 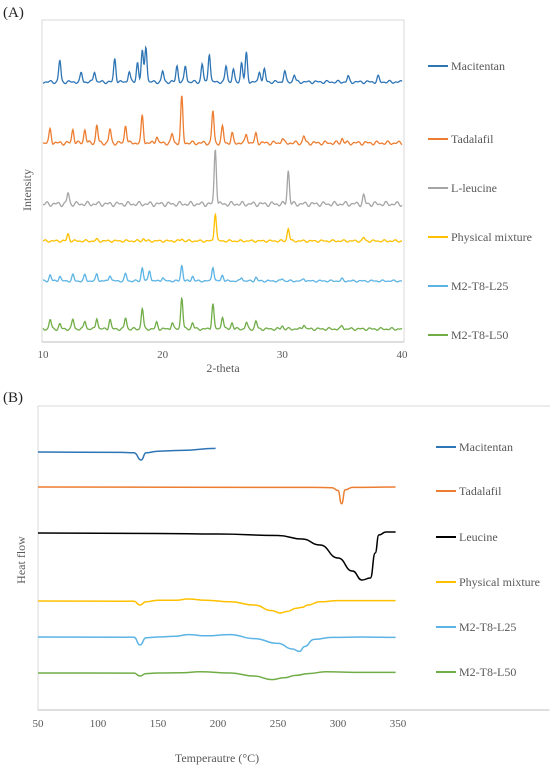 I want to click on panel-a-legend-label-tadalafil: Tadalafil, so click(x=472, y=139).